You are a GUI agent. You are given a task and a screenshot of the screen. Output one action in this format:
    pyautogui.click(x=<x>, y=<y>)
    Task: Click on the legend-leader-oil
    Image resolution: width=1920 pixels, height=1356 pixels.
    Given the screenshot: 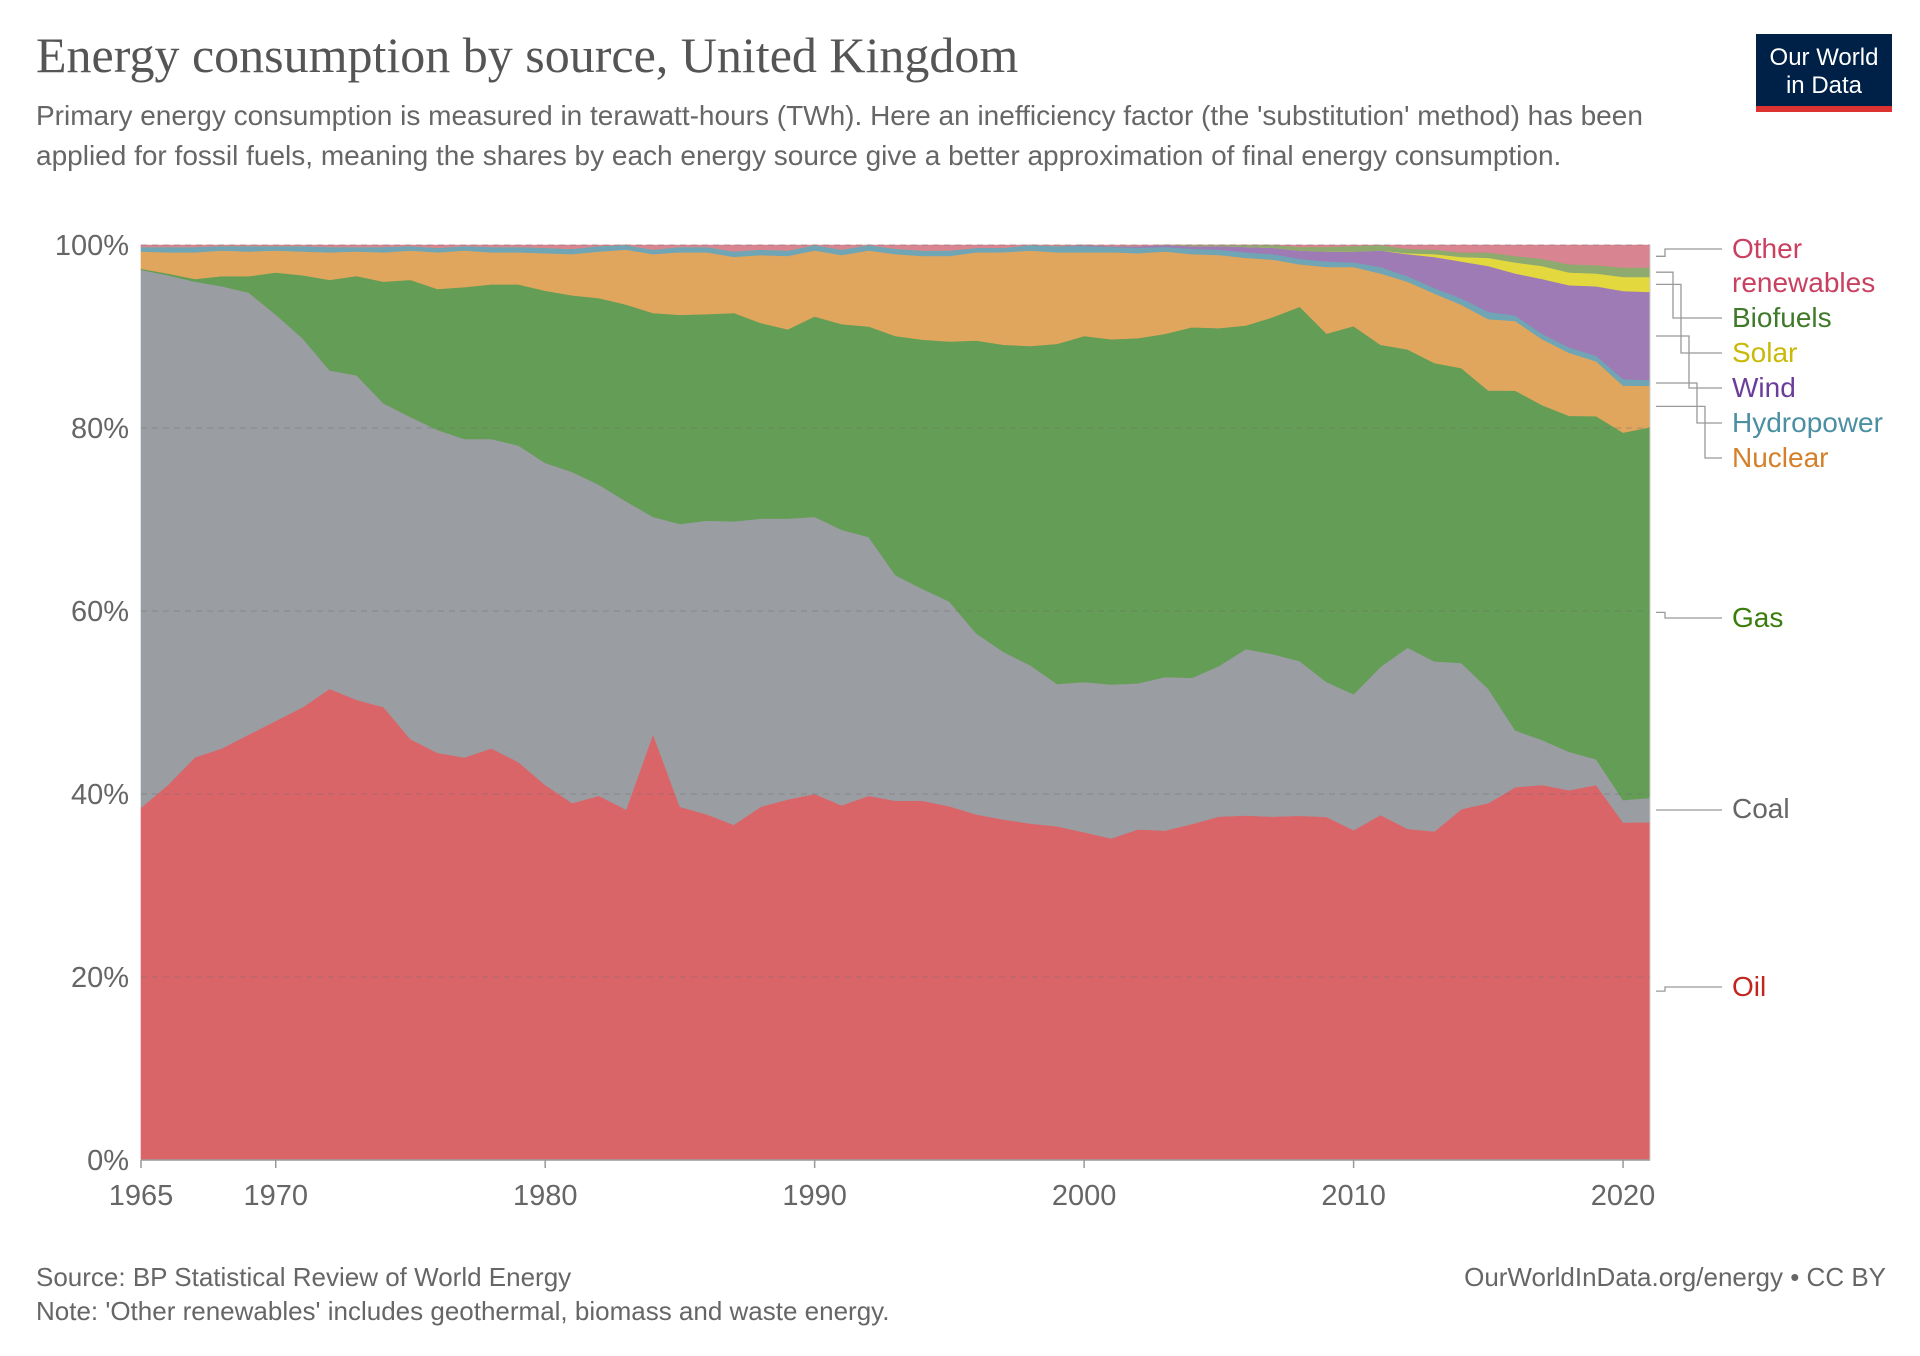 What is the action you would take?
    pyautogui.click(x=1689, y=989)
    